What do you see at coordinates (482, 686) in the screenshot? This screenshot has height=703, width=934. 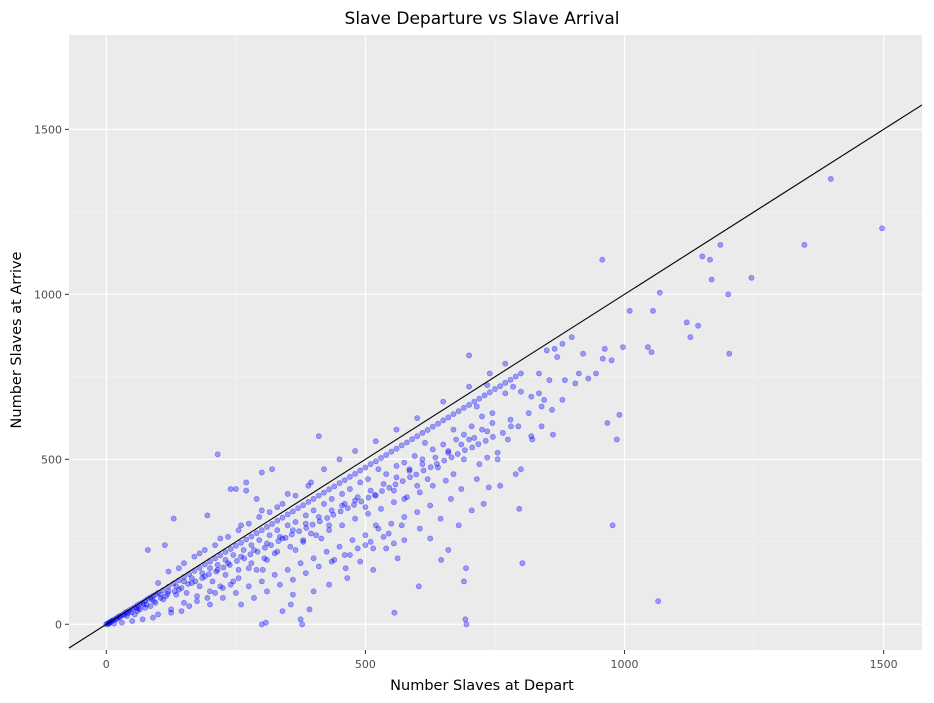 I see `x-axis-title: Number Slaves at Depart` at bounding box center [482, 686].